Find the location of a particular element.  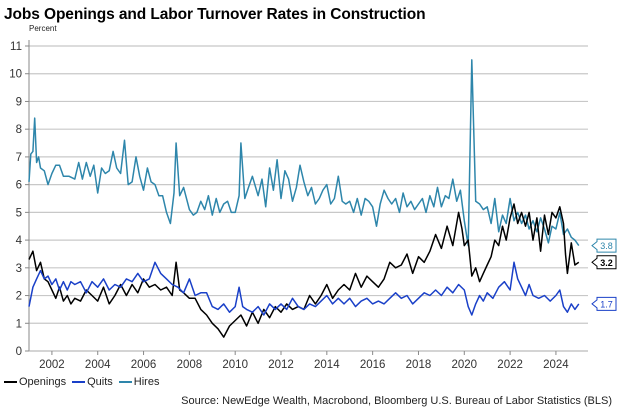

end-value-labels: 3.2 1.7 3.8 is located at coordinates (604, 274).